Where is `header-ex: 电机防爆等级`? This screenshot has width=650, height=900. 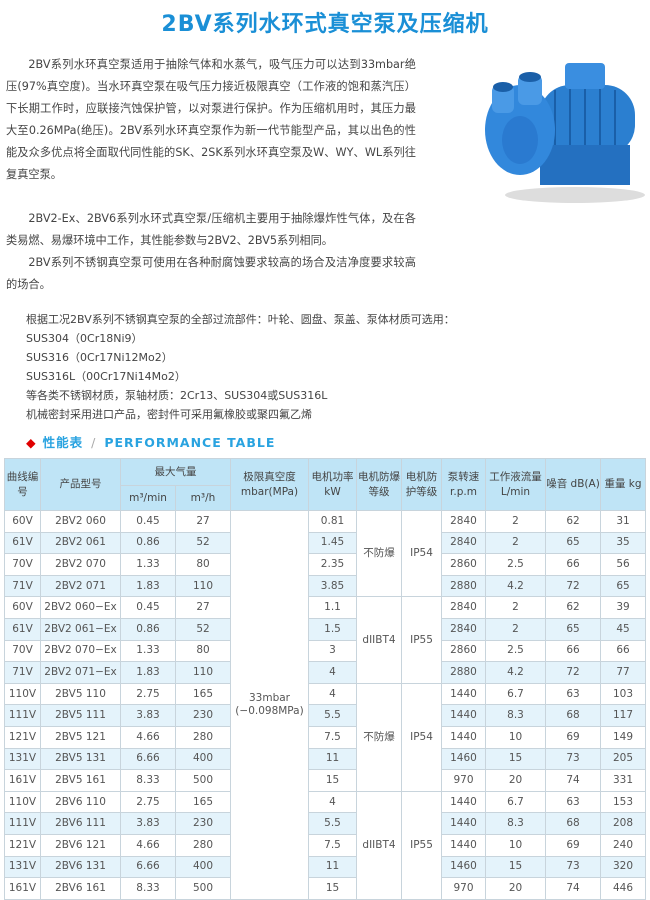 header-ex: 电机防爆等级 is located at coordinates (379, 484).